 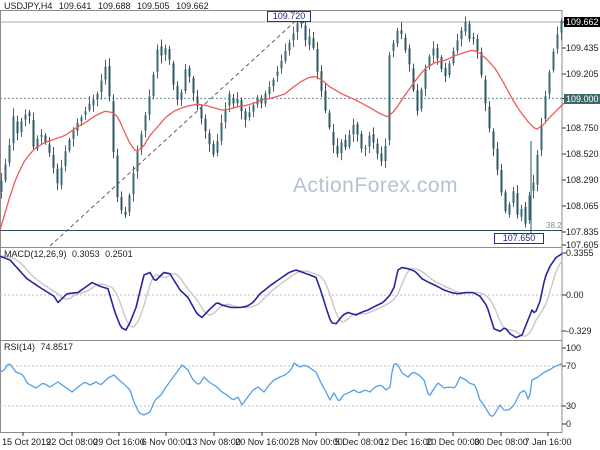 What do you see at coordinates (579, 331) in the screenshot?
I see `macd-axis-label: -0.329` at bounding box center [579, 331].